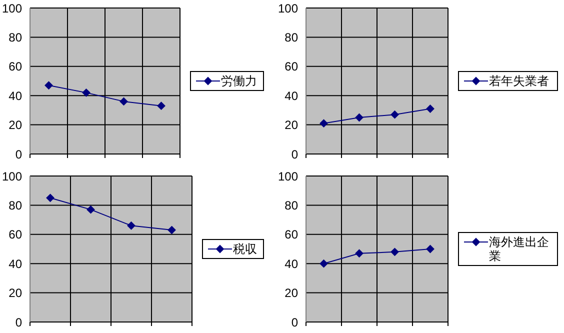 Image resolution: width=564 pixels, height=333 pixels. What do you see at coordinates (245, 249) in the screenshot?
I see `legend-label: 税収` at bounding box center [245, 249].